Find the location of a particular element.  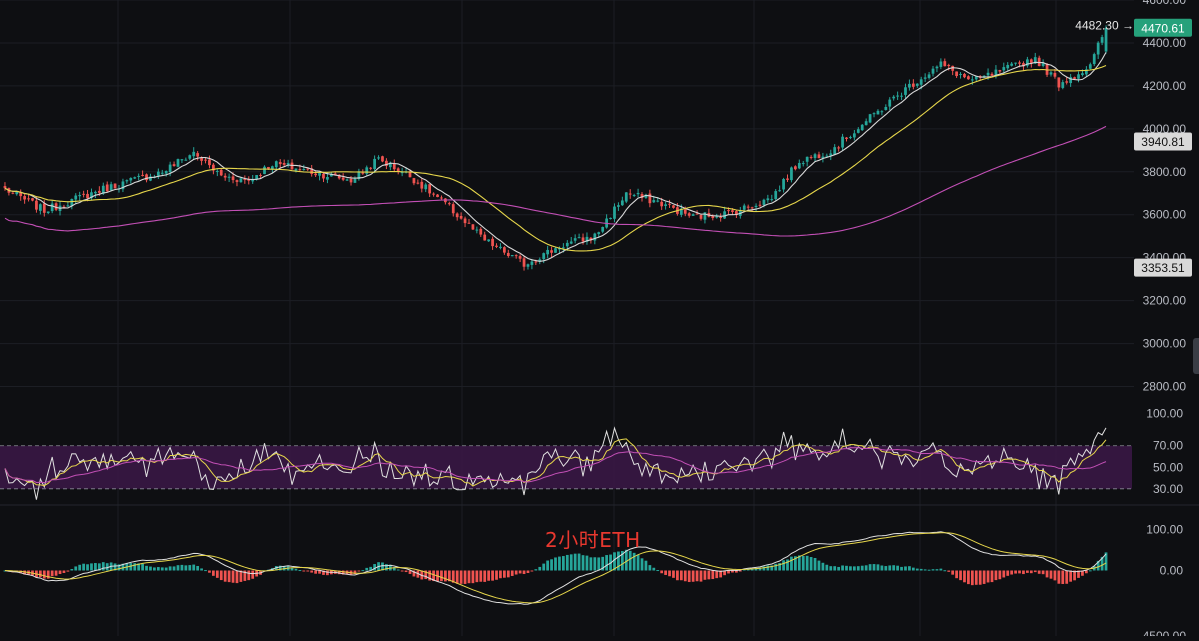

scroll-handle is located at coordinates (1196, 356).